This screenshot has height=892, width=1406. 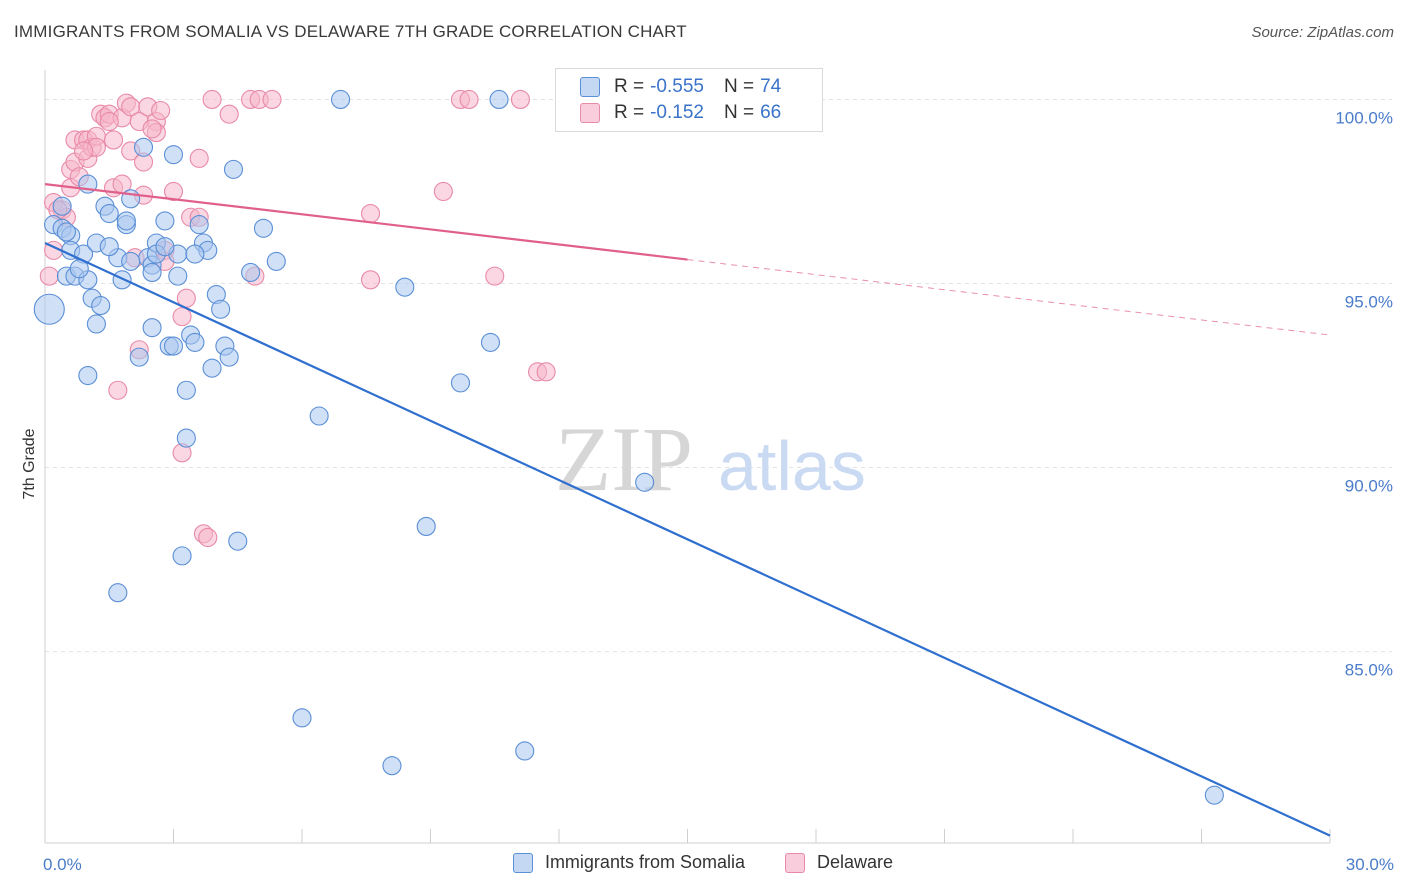 I want to click on y-axis-label: 7th Grade, so click(x=29, y=463).